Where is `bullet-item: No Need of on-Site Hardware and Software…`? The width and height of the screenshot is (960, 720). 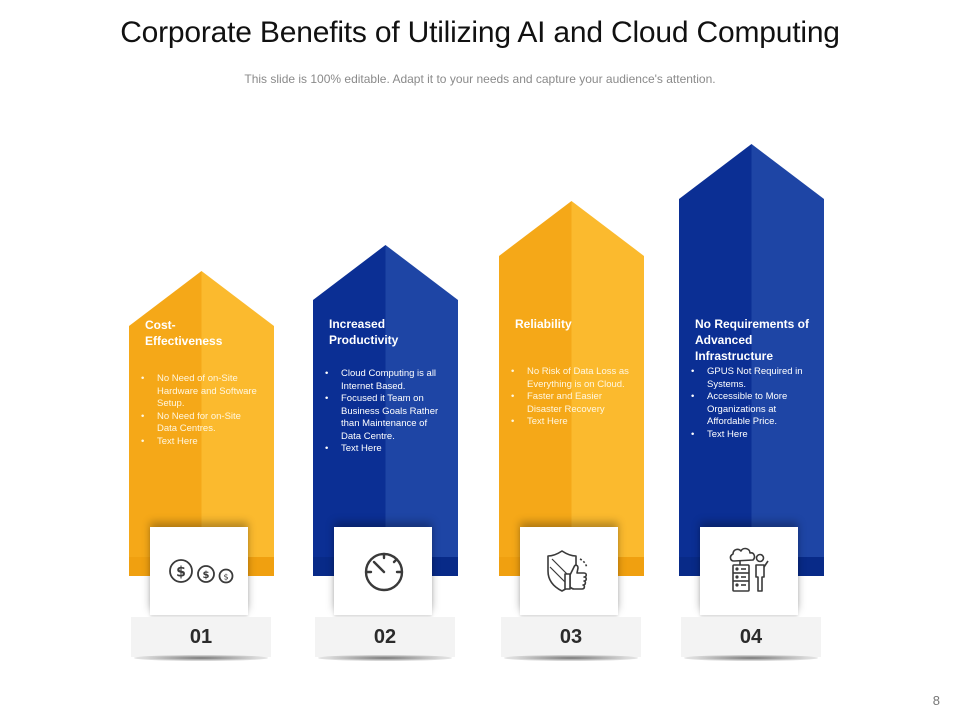
bullet-item: No Need of on-Site Hardware and Software… is located at coordinates (200, 392).